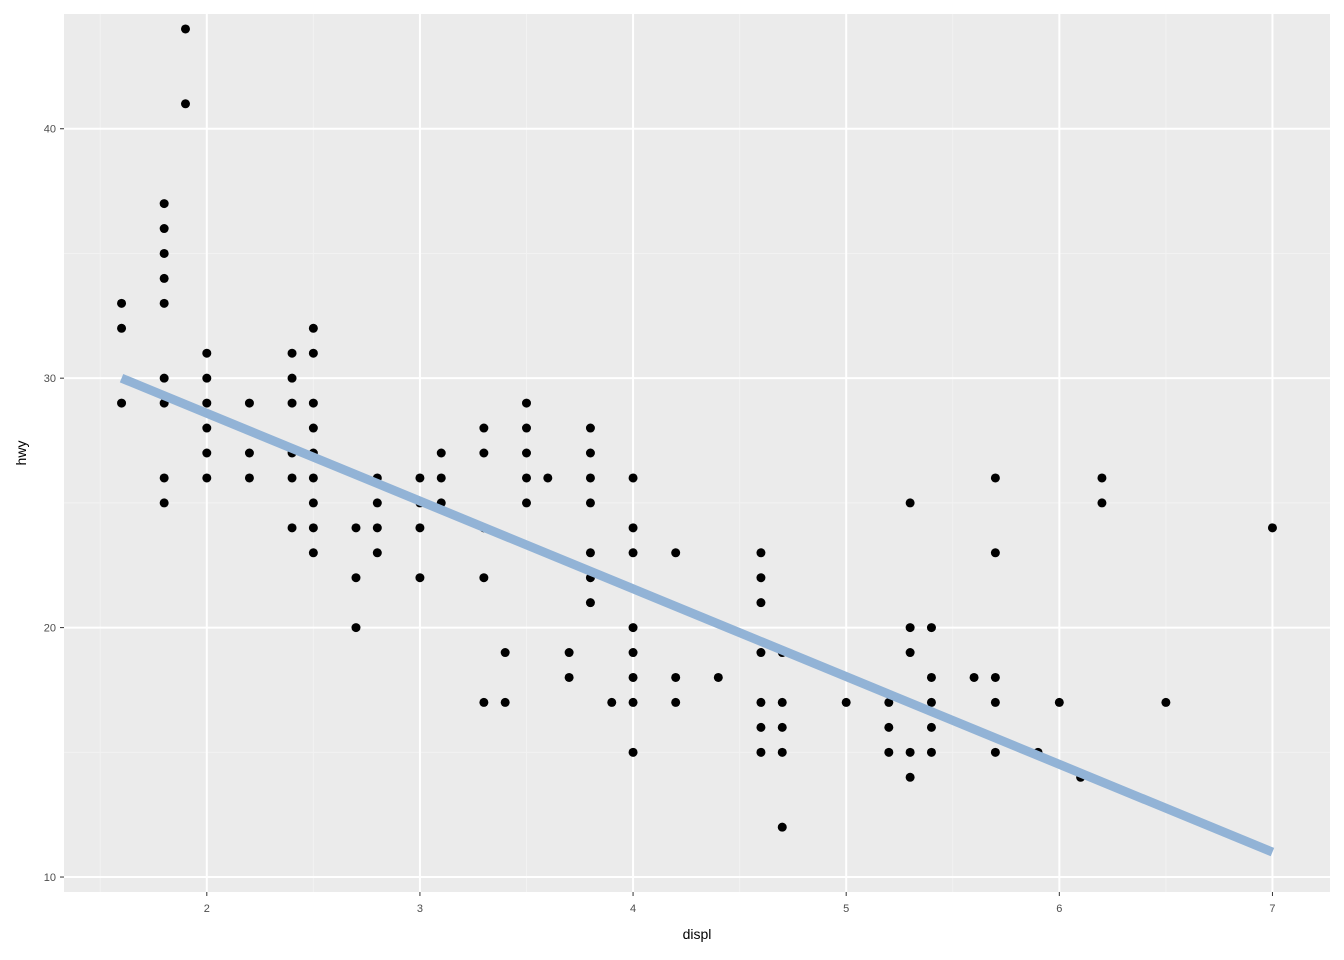 The height and width of the screenshot is (960, 1344). I want to click on y-axis-title: hwy, so click(21, 453).